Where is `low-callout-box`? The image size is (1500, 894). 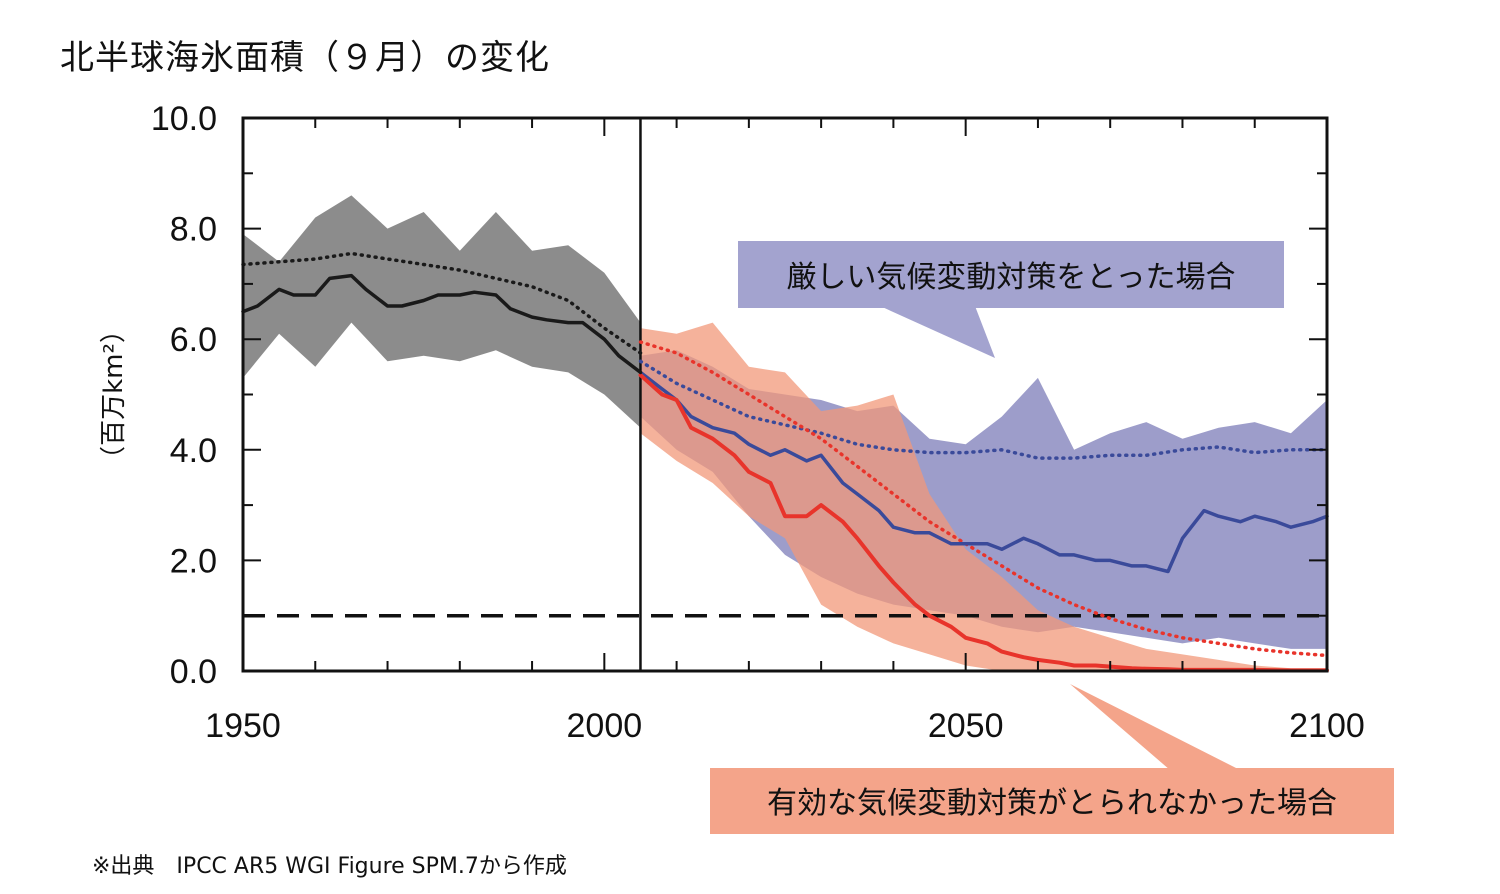 low-callout-box is located at coordinates (1011, 274).